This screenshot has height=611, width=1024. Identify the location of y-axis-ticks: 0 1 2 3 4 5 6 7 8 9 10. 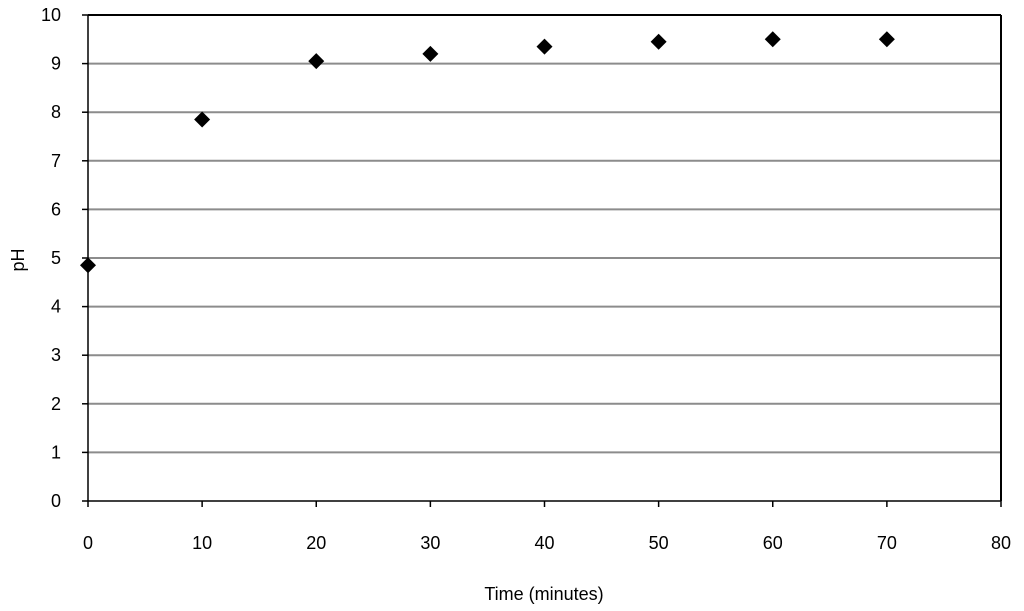
(64, 258).